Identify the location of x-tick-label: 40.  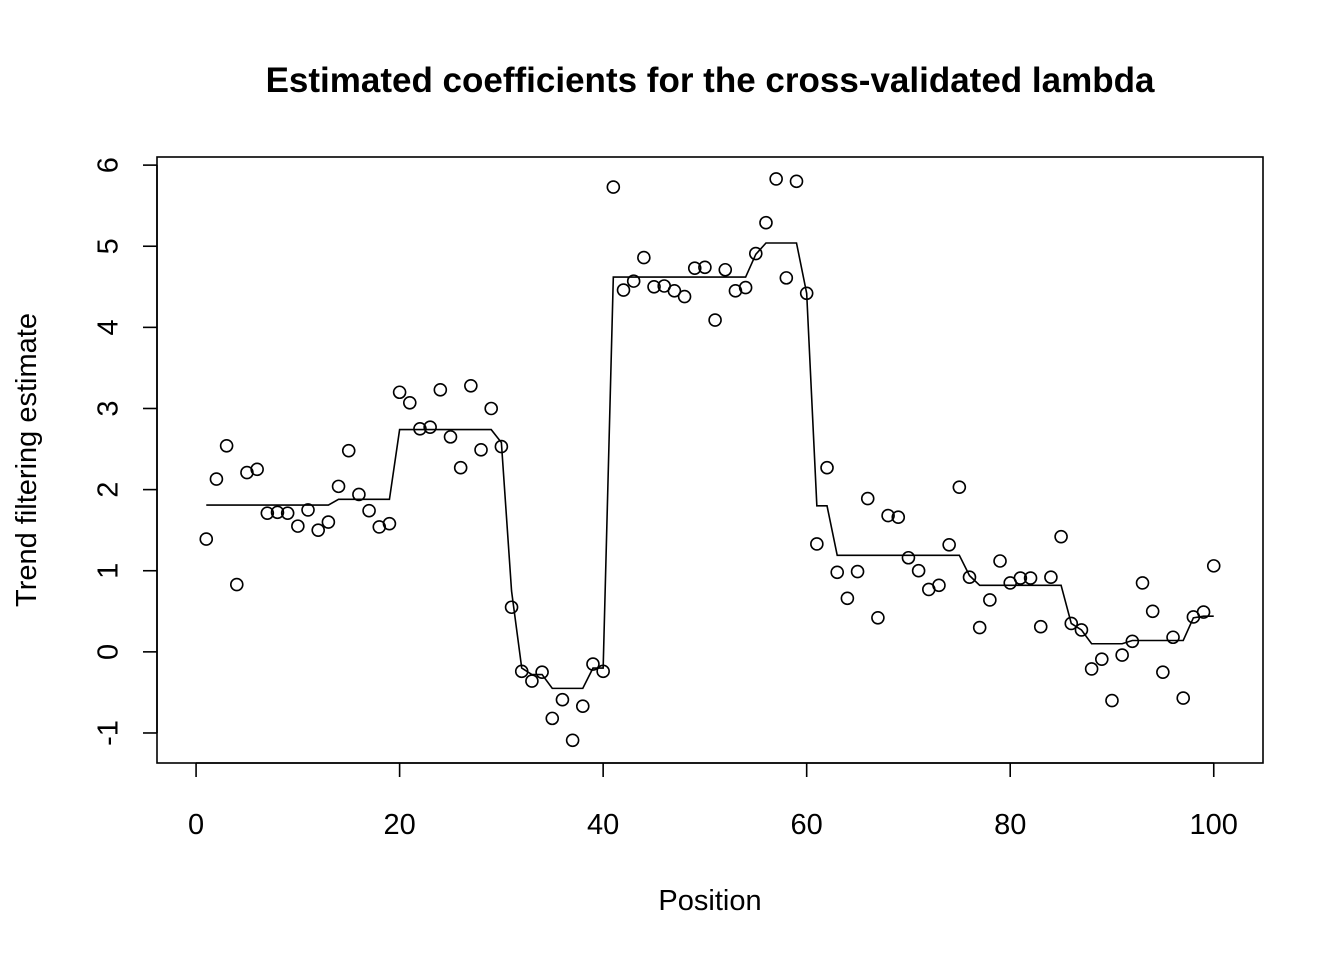
(603, 825).